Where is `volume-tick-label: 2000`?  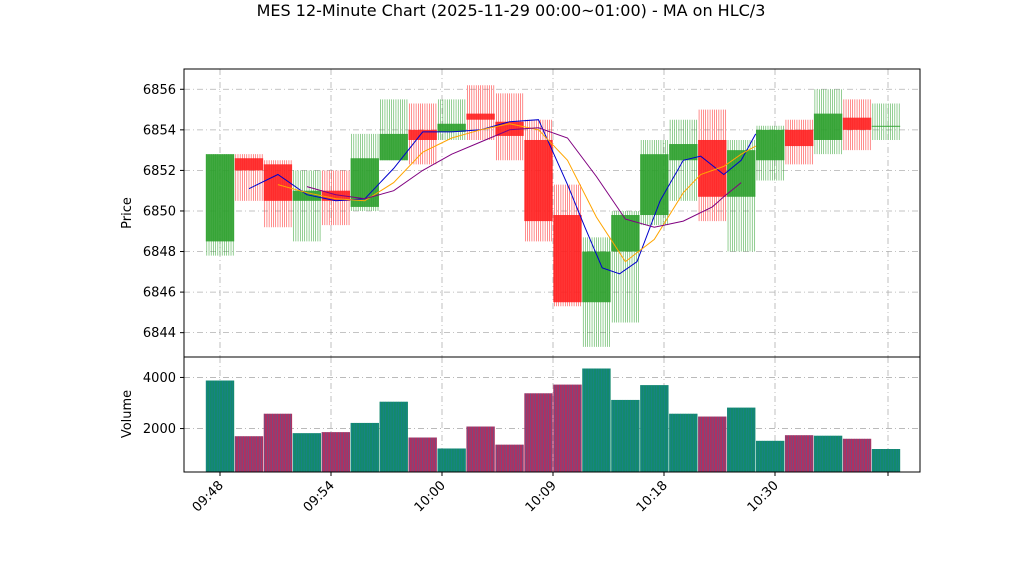 volume-tick-label: 2000 is located at coordinates (159, 429).